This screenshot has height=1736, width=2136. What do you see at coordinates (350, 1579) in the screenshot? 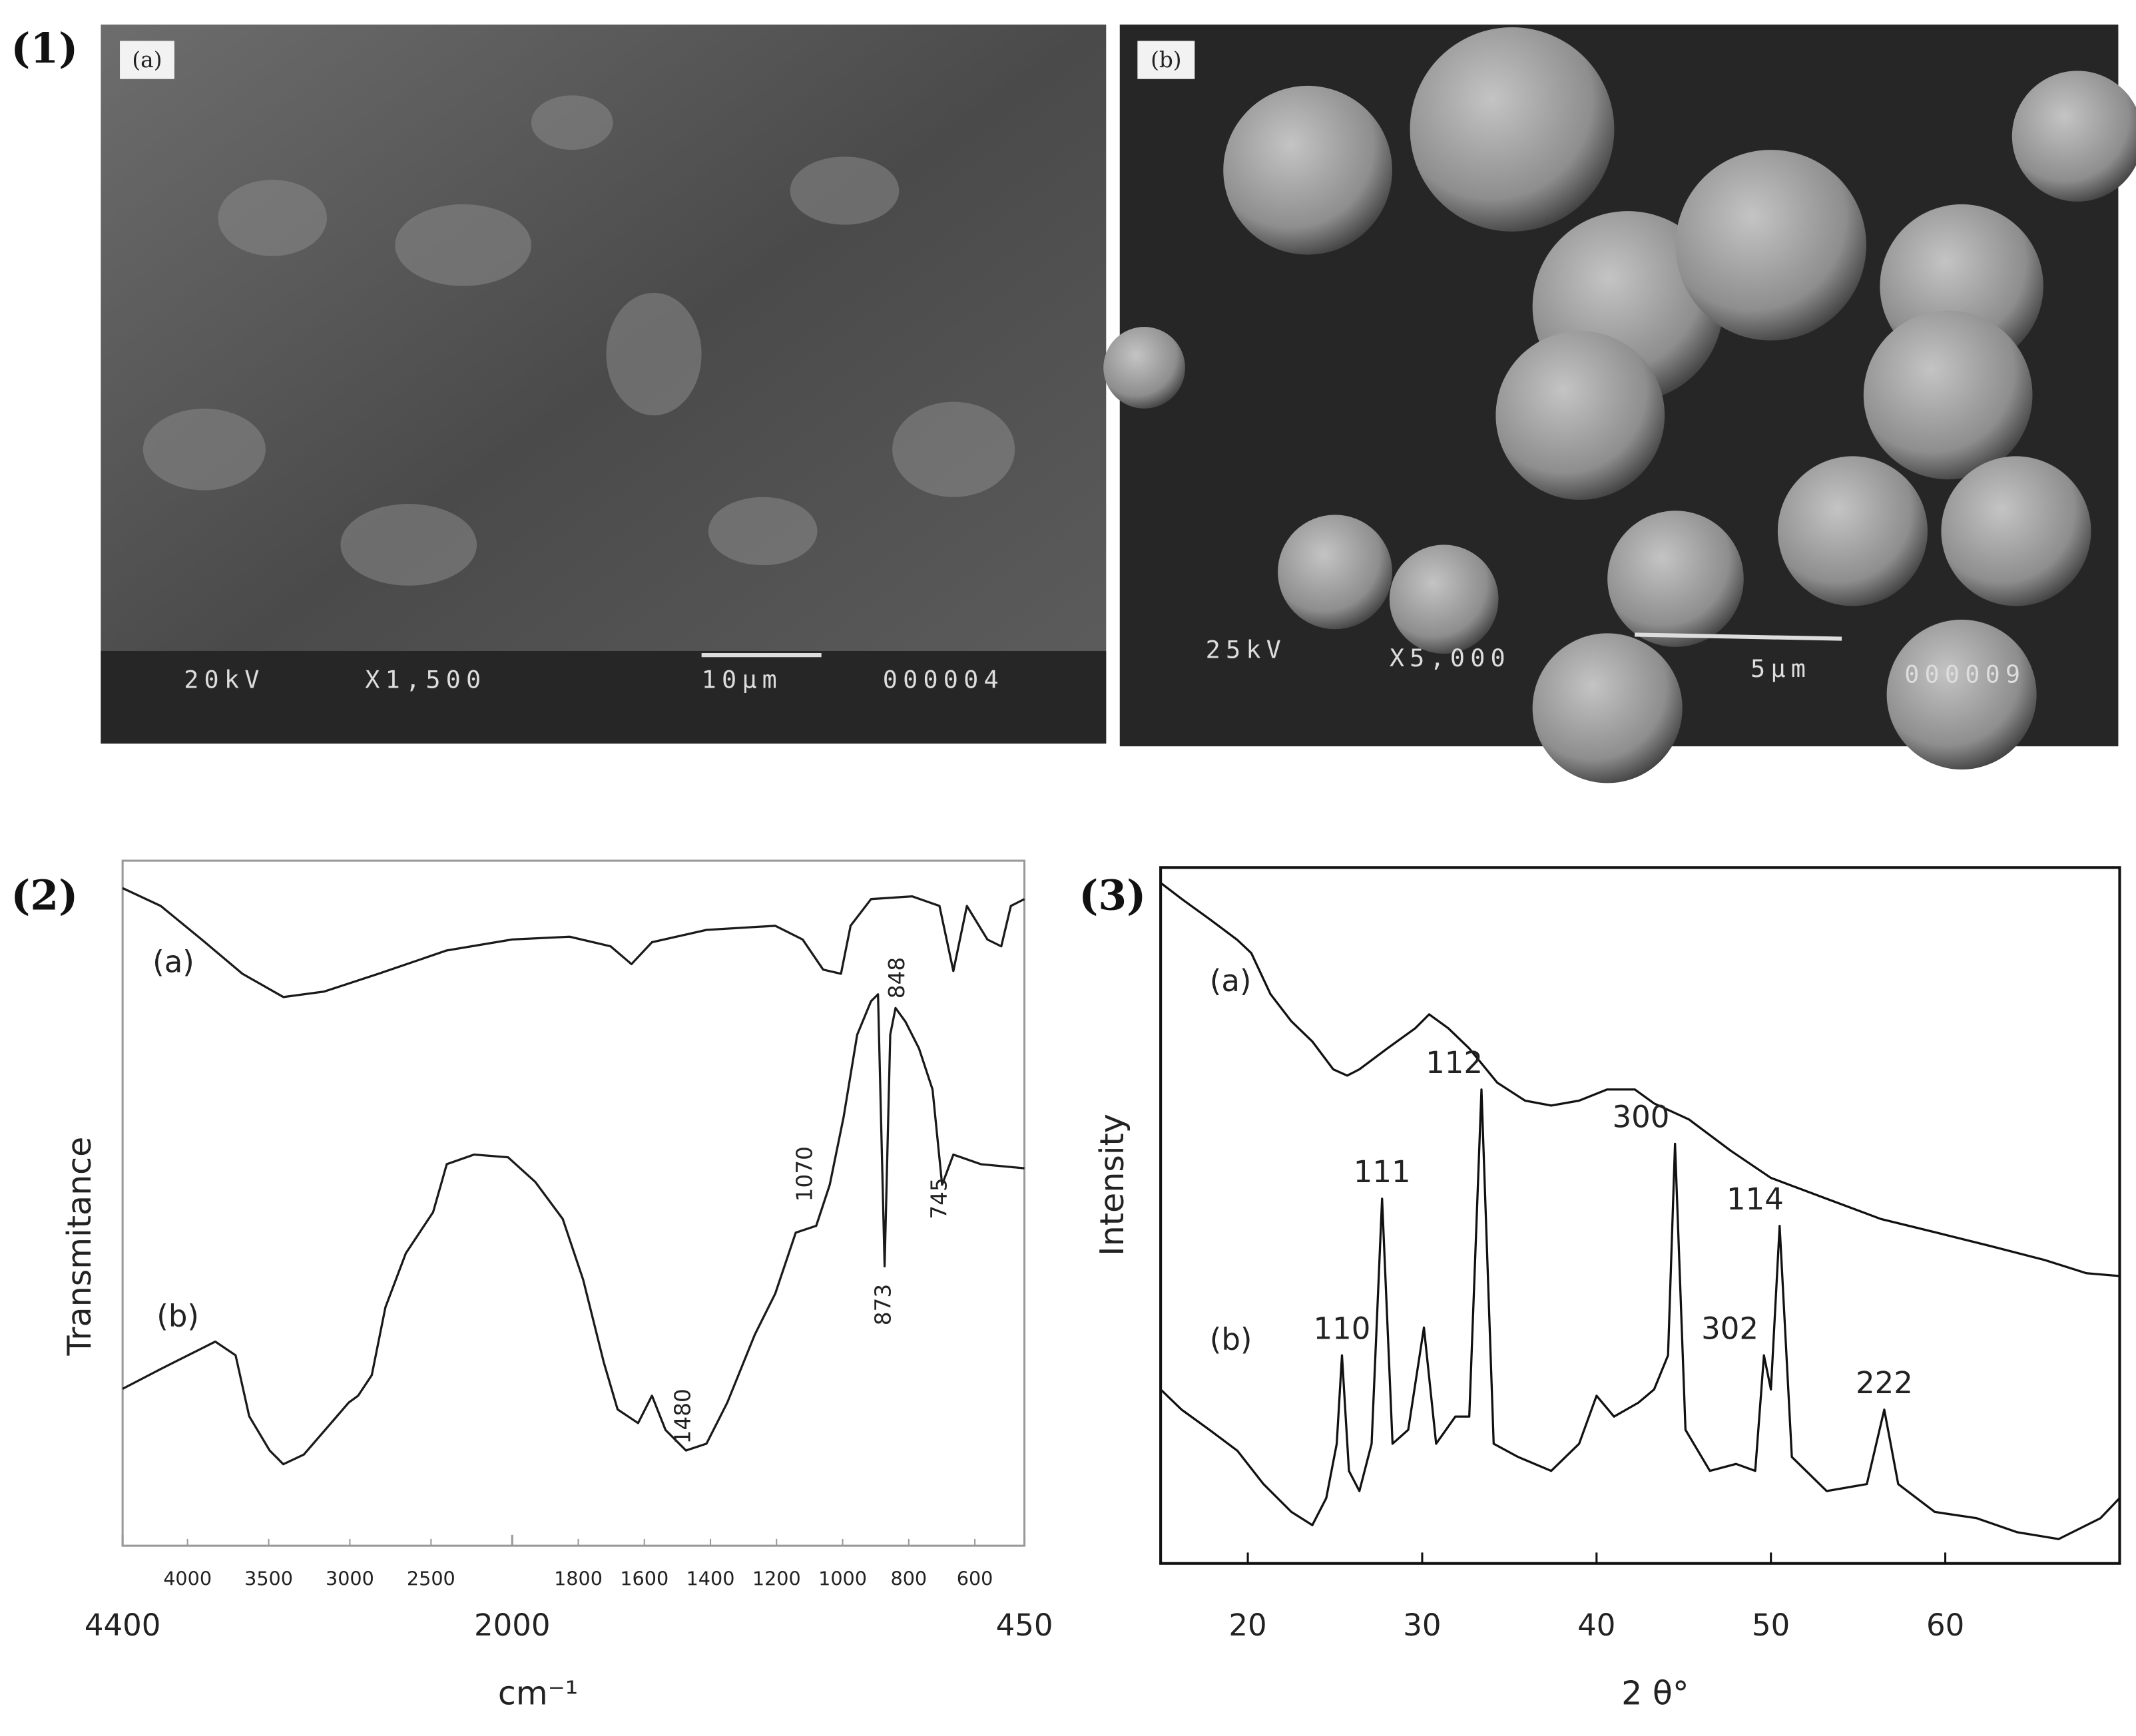
I see `x-inner-tick-label: 3000` at bounding box center [350, 1579].